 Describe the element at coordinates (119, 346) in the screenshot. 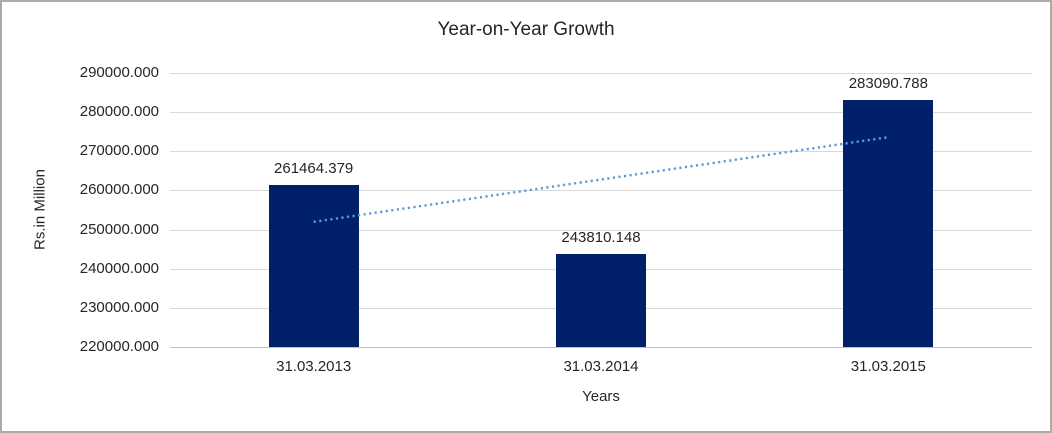

I see `y-tick-label: 220000.000` at that location.